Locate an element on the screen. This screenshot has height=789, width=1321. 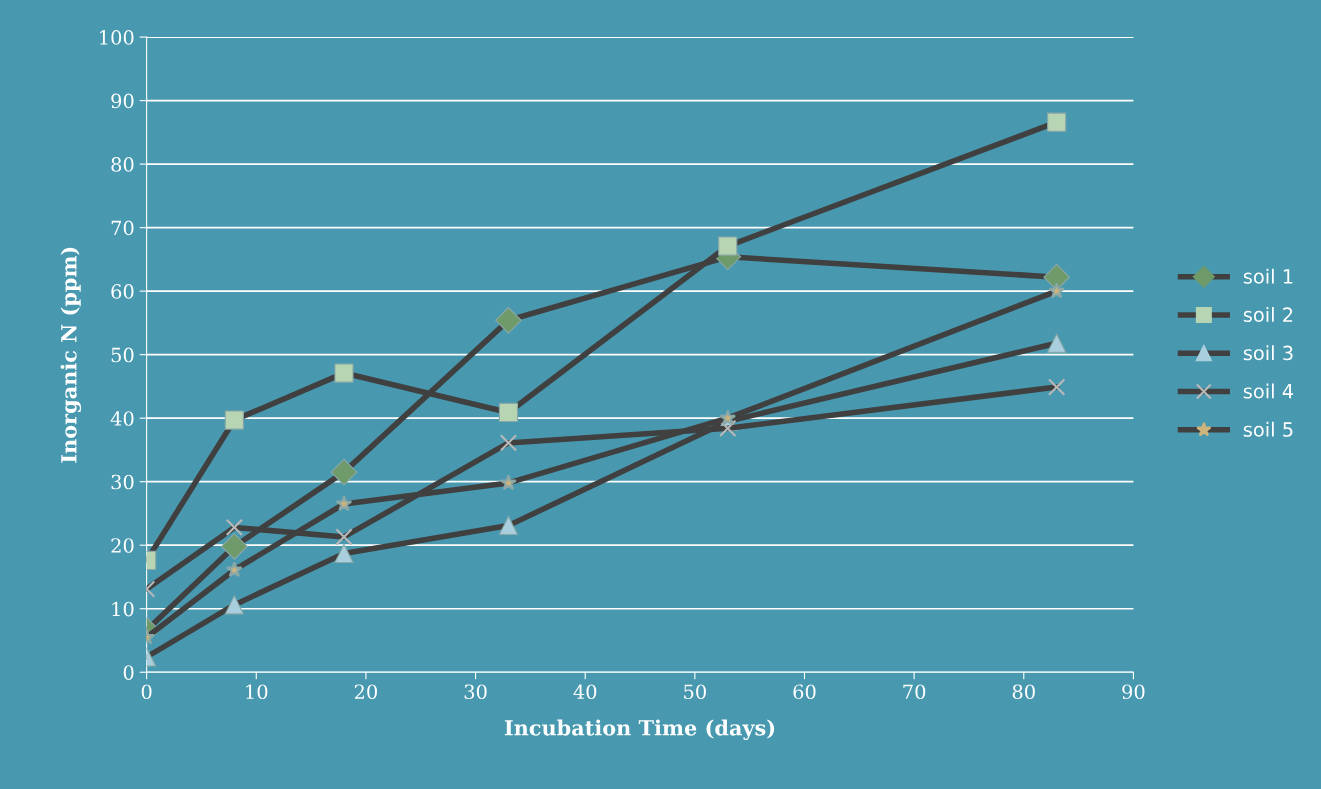
x-tick-label: 20 is located at coordinates (365, 692).